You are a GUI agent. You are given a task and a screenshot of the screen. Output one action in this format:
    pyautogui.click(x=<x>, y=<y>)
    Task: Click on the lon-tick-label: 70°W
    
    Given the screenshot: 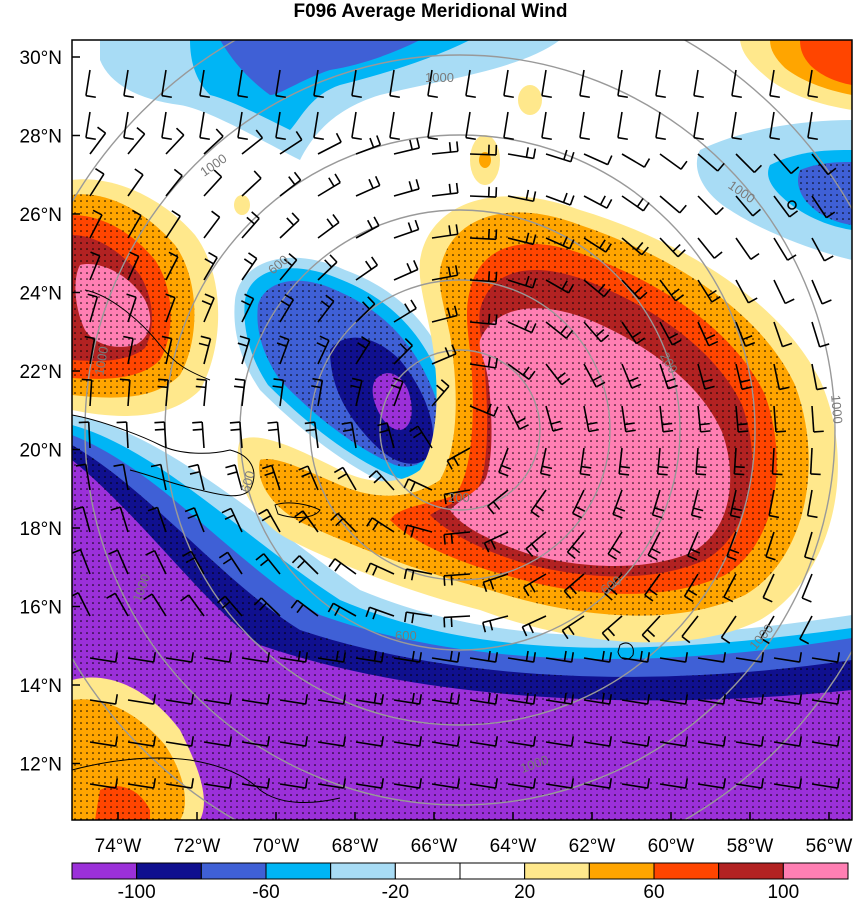 What is the action you would take?
    pyautogui.click(x=276, y=846)
    